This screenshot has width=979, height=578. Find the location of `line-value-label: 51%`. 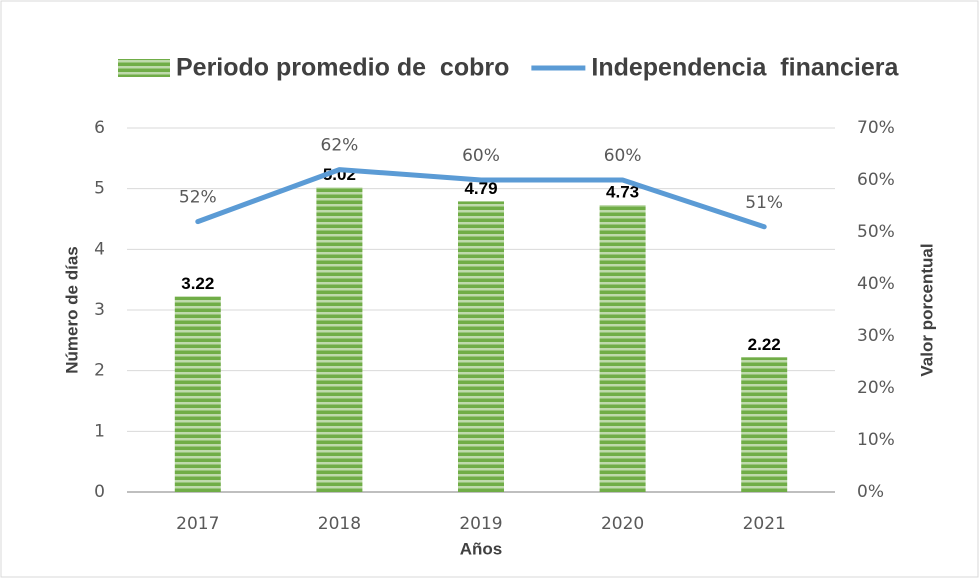

line-value-label: 51% is located at coordinates (764, 203).